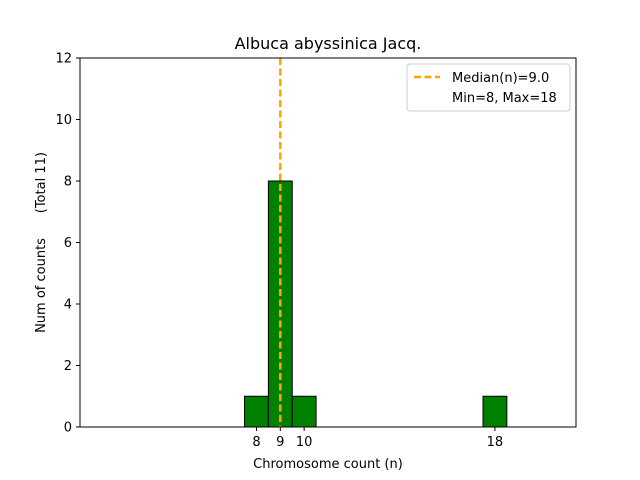 The height and width of the screenshot is (480, 640). I want to click on y-tick-label: 2, so click(68, 366).